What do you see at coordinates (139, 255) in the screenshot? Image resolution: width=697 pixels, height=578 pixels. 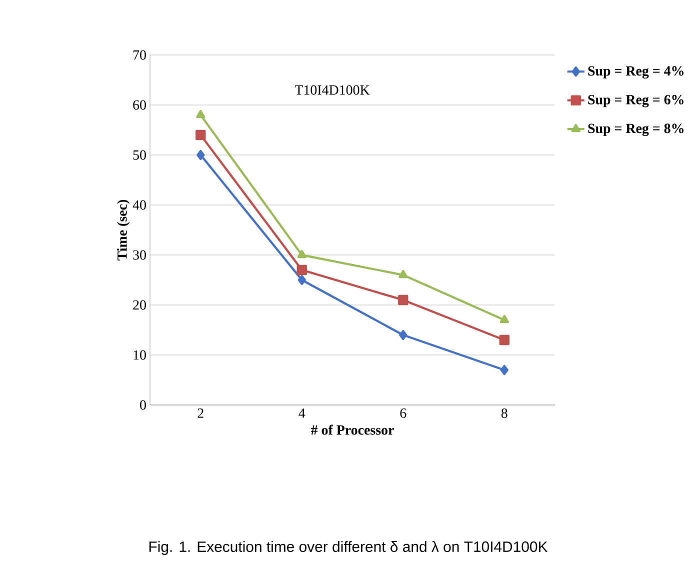 I see `y-tick-label: 30` at bounding box center [139, 255].